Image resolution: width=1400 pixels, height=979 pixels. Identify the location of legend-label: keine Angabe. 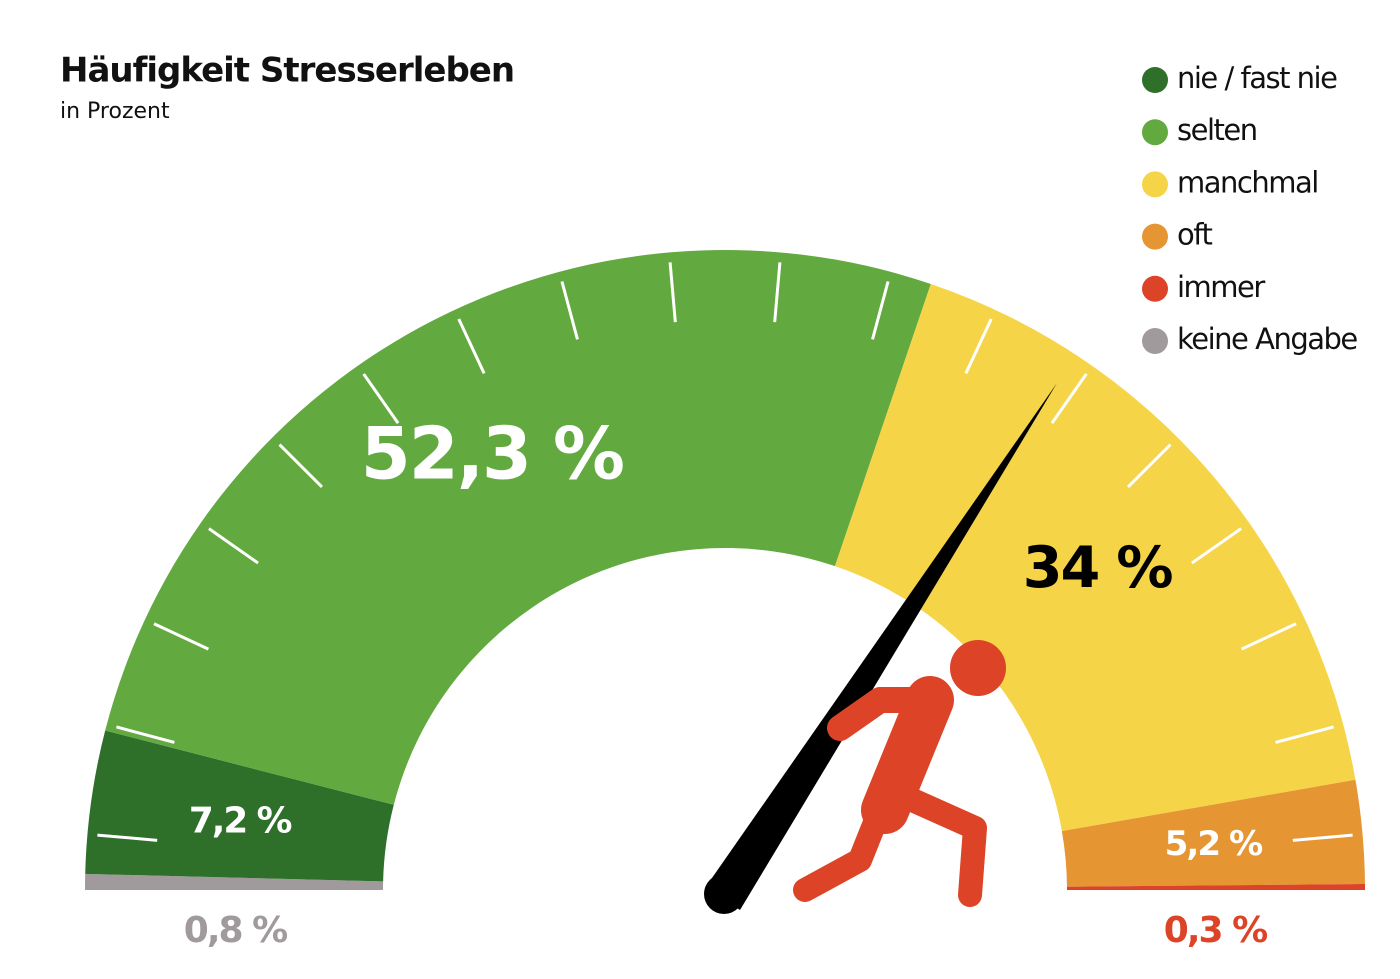
(1267, 339).